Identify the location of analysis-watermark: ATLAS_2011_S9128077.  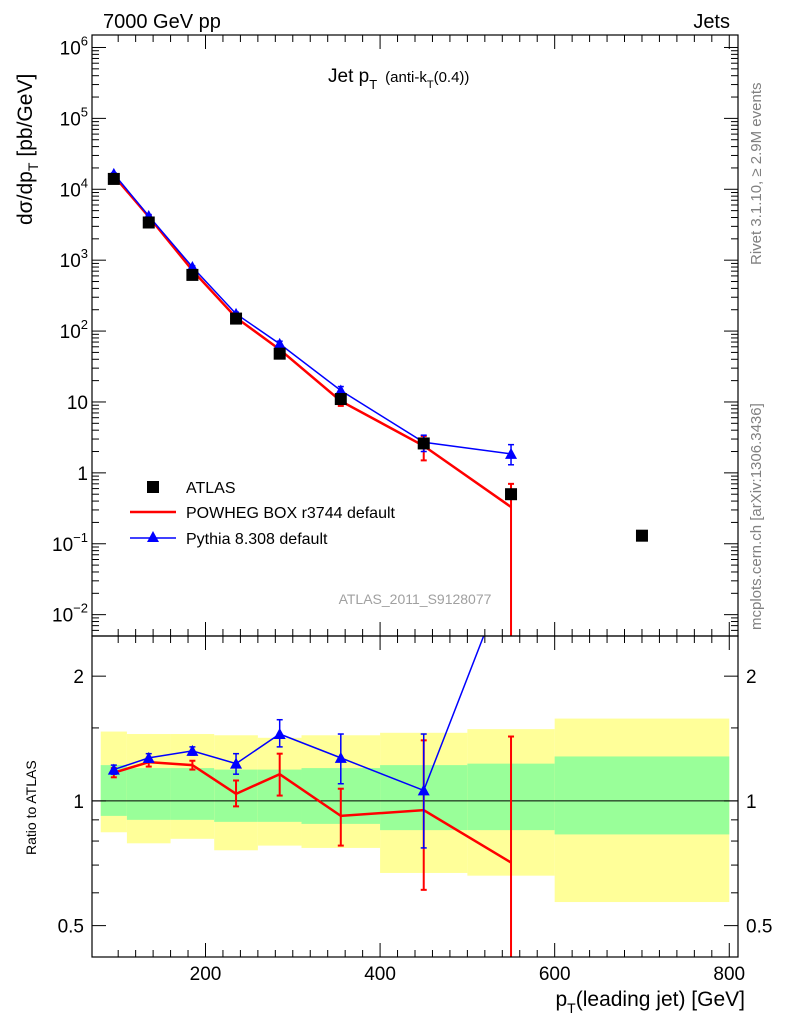
(415, 599).